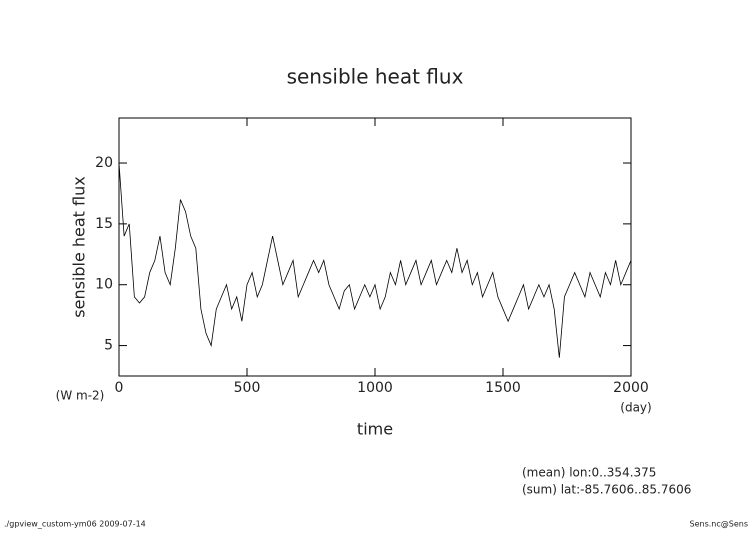 The image size is (752, 536). I want to click on y-units: (W m-2), so click(80, 396).